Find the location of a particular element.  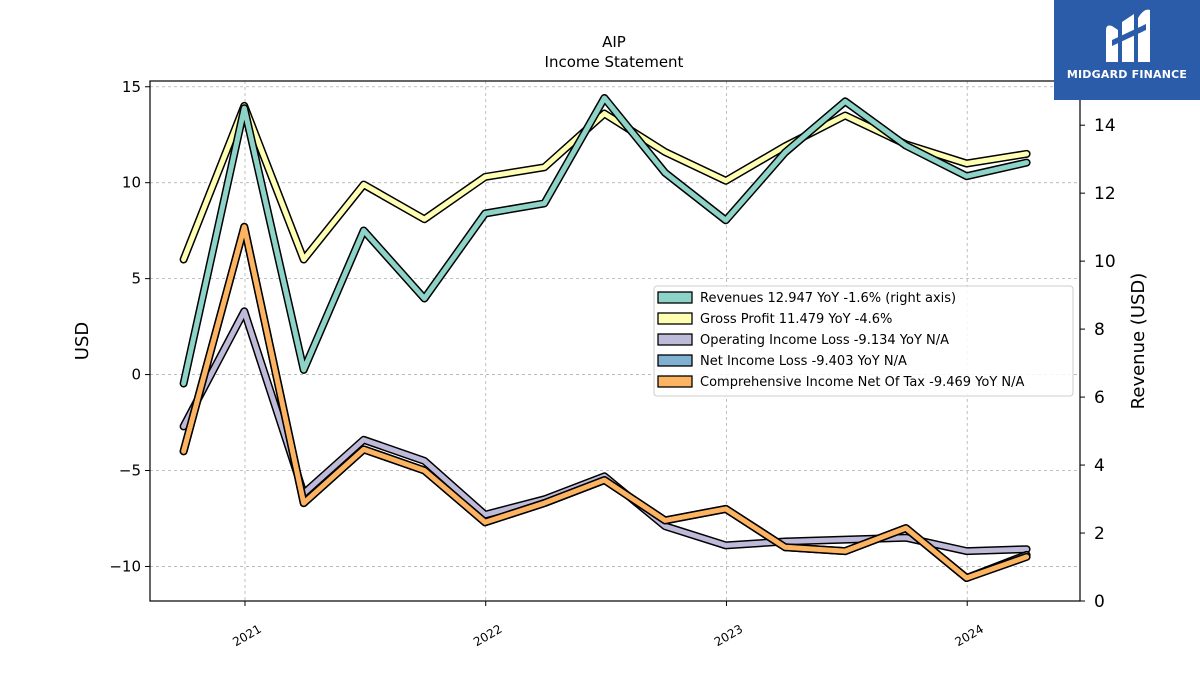

logo-text: MIDGARD FINANCE is located at coordinates (1127, 74).